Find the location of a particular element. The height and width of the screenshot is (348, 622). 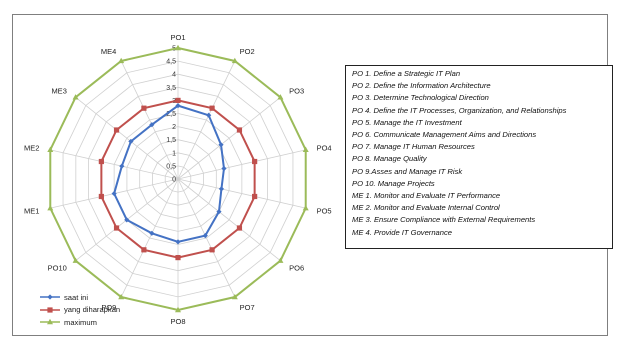

legend-label: maximum is located at coordinates (80, 322).